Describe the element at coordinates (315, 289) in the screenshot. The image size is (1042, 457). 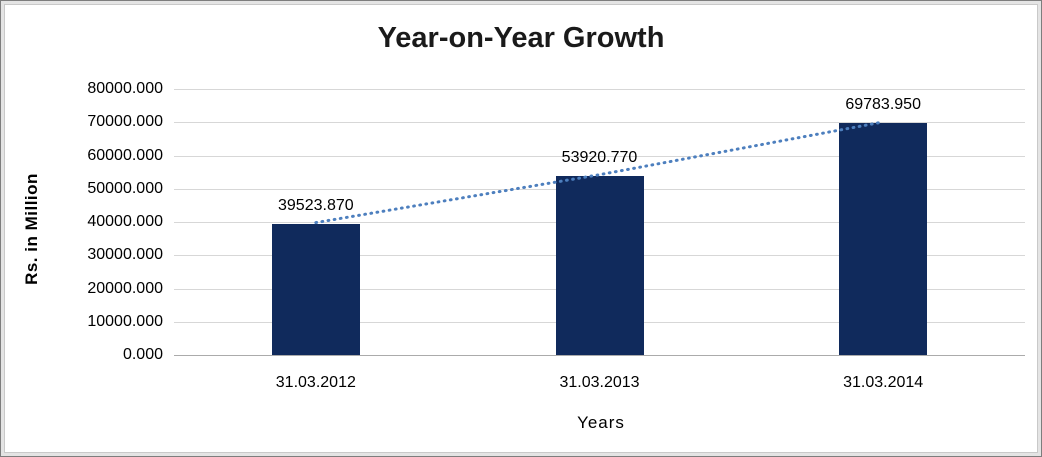
I see `bar-31.03.2012` at that location.